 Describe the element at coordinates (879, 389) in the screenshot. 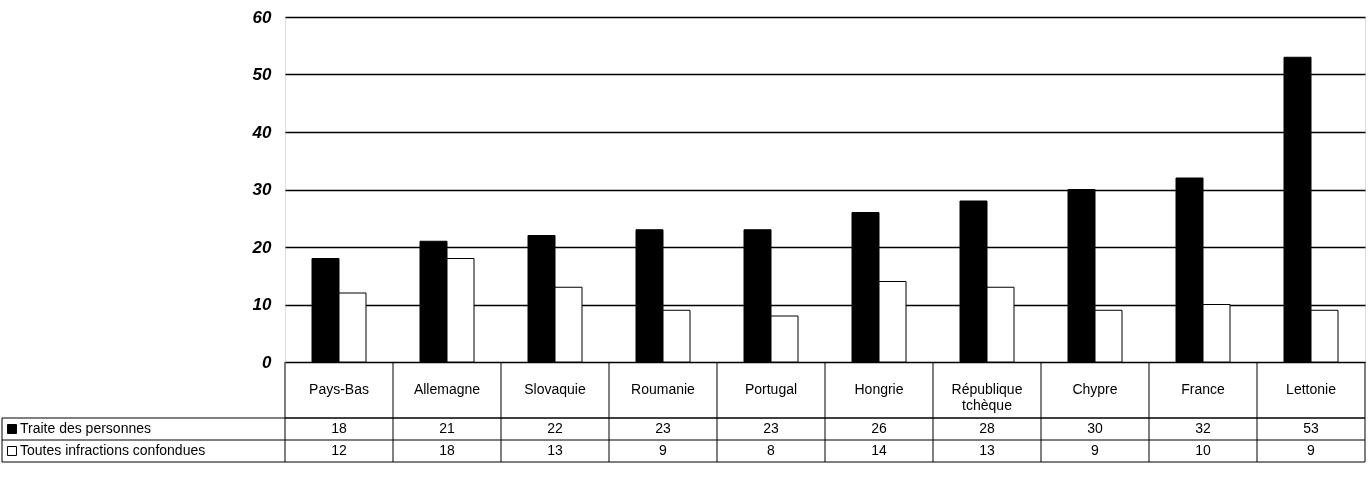

I see `x-tick-label: Hongrie` at that location.